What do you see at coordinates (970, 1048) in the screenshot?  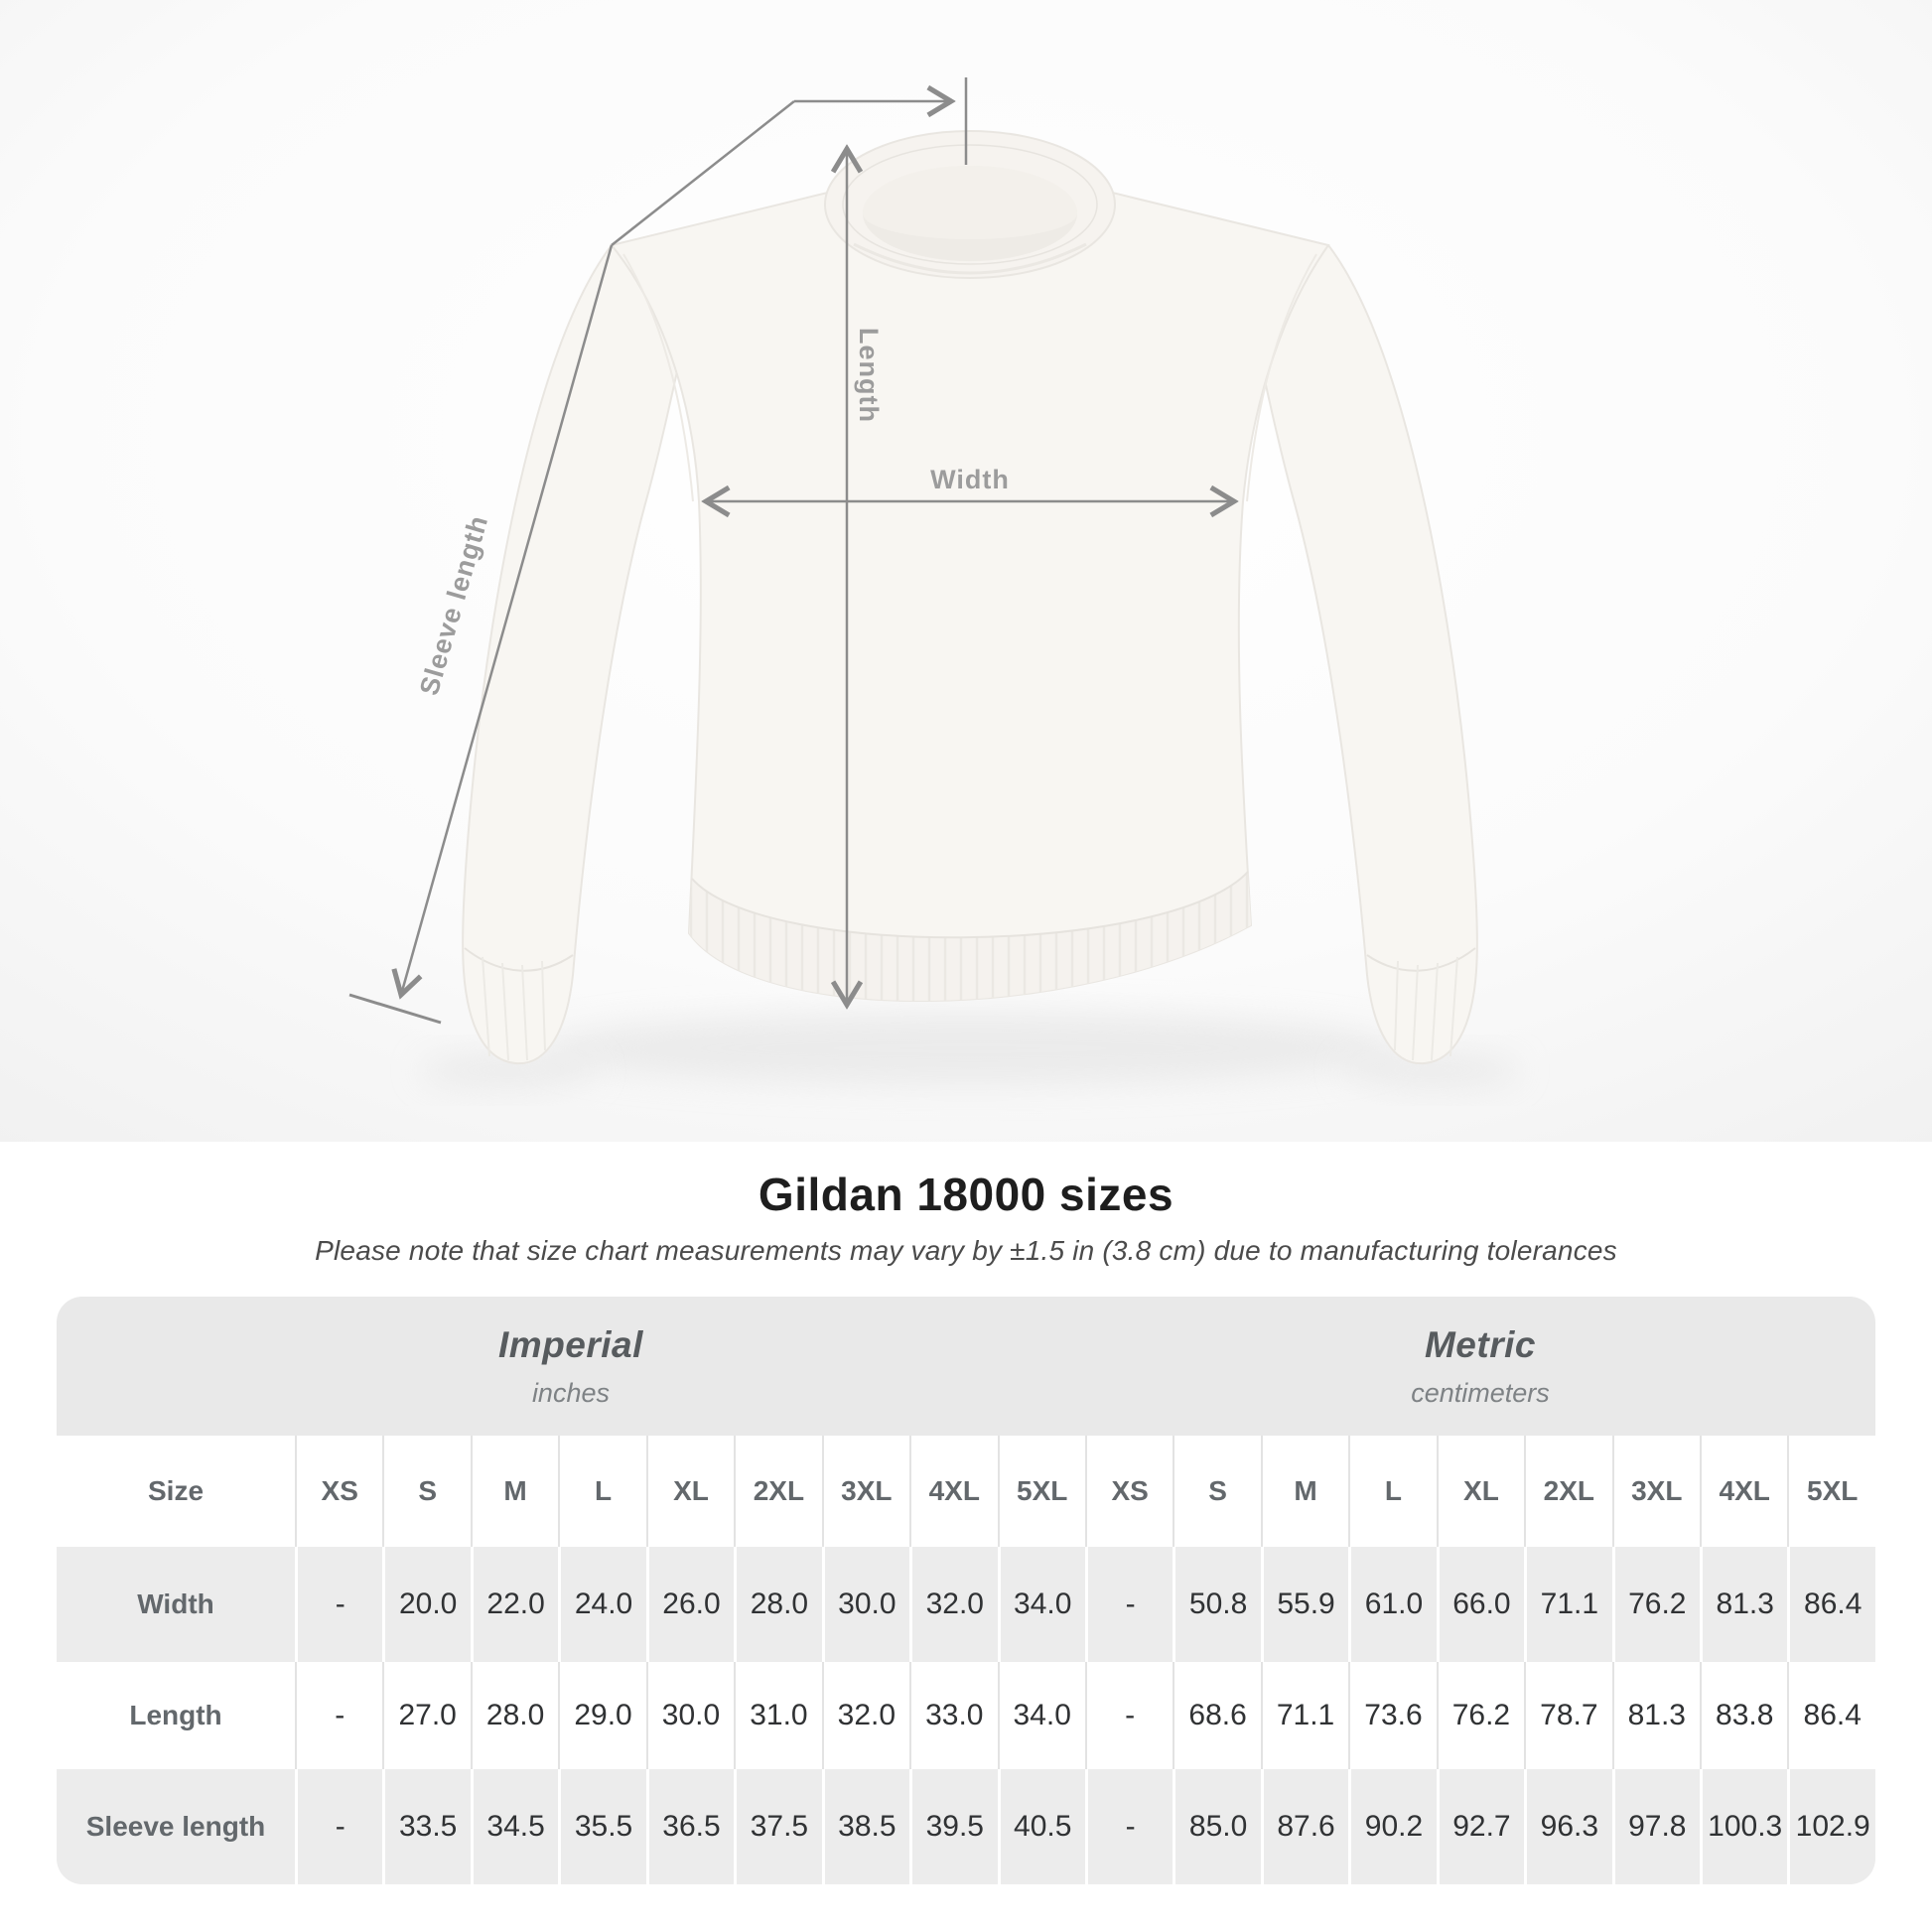 I see `garment-shadow` at bounding box center [970, 1048].